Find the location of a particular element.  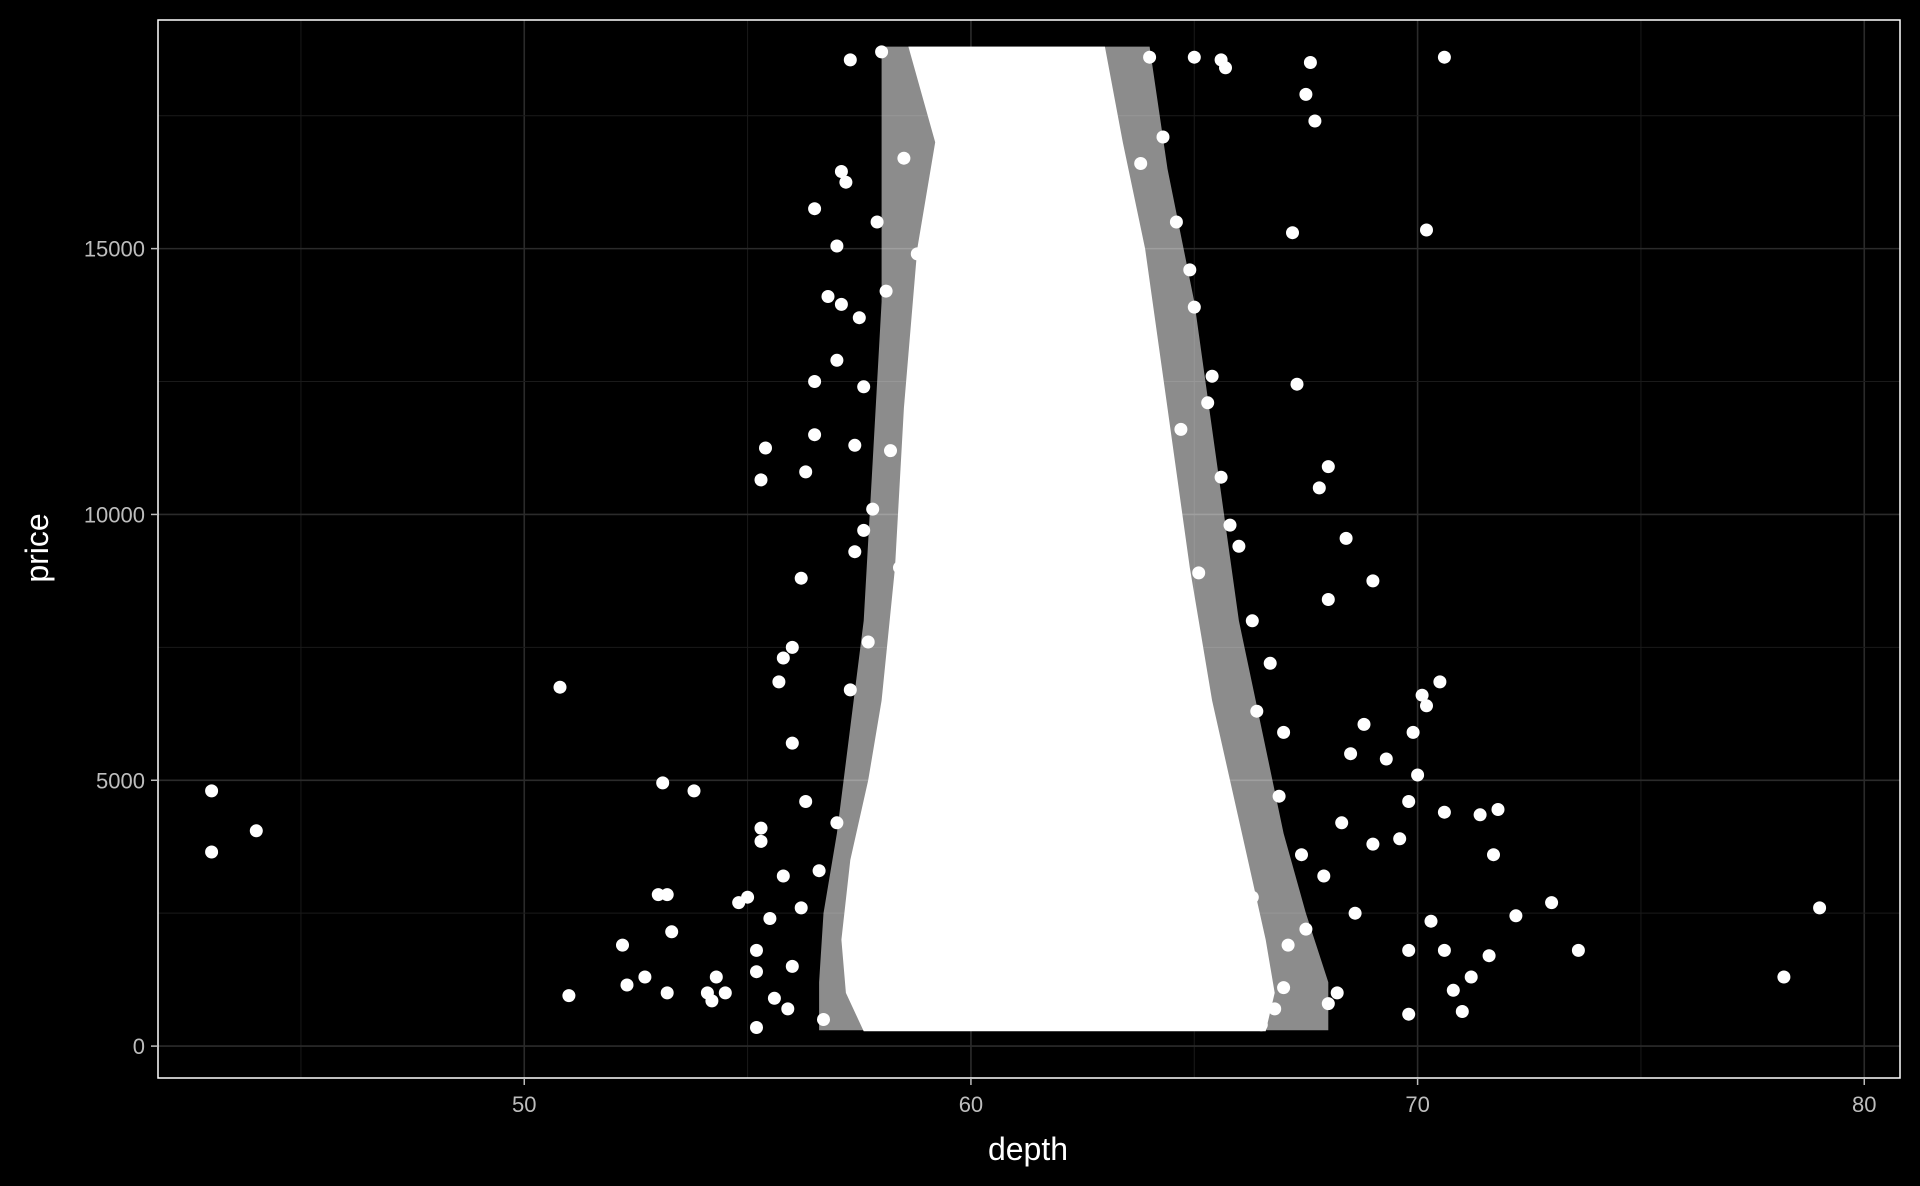

y-axis-title: price is located at coordinates (37, 547).